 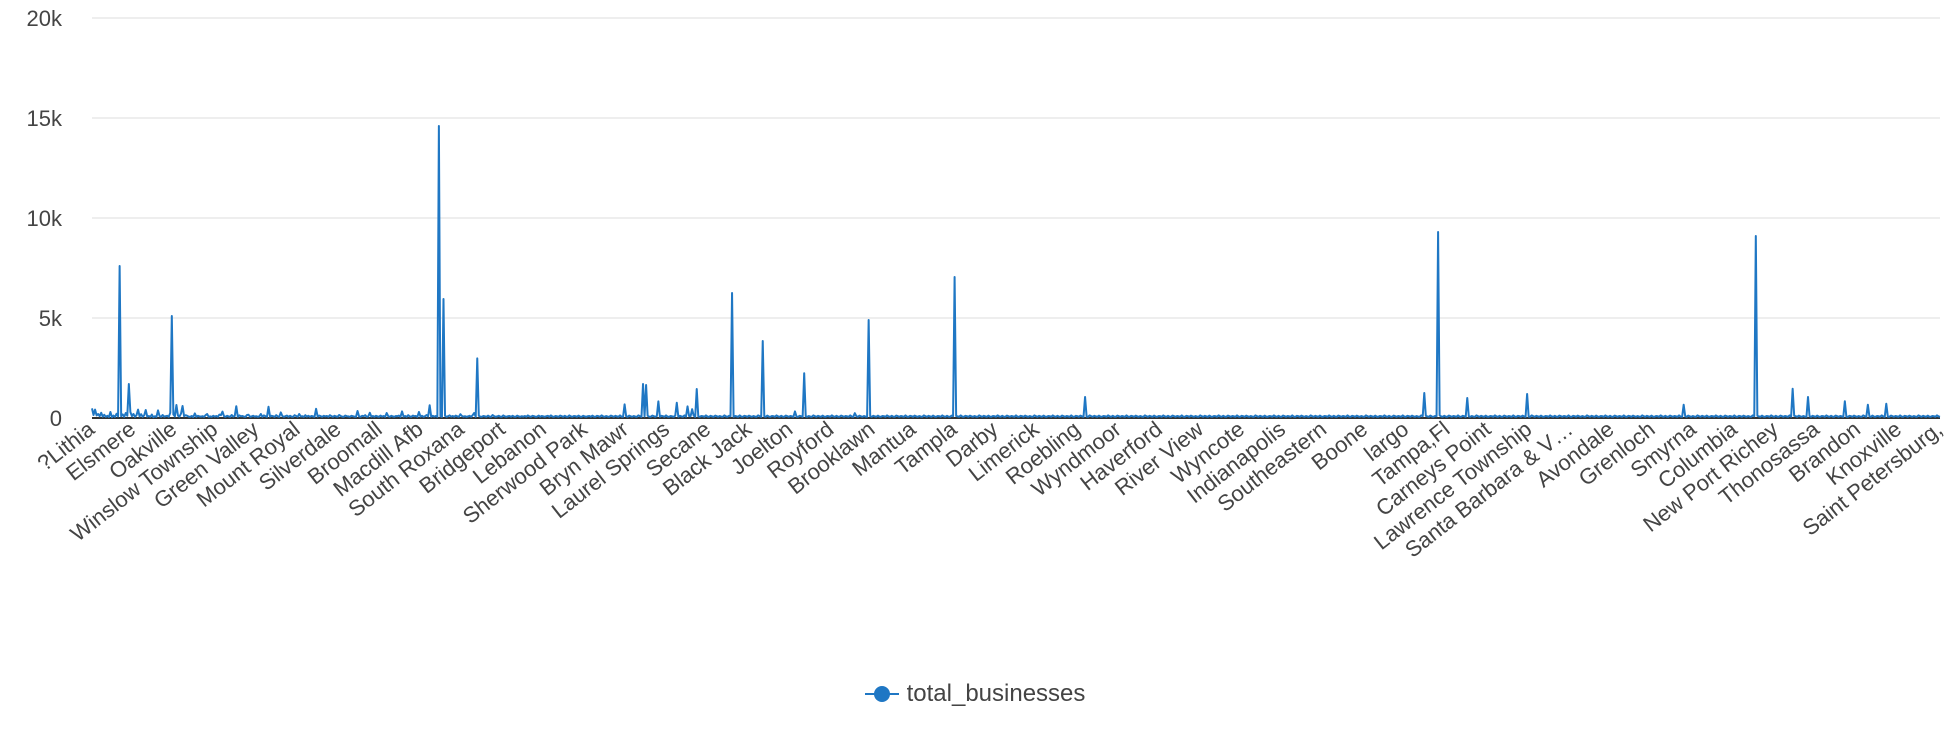 I want to click on legend: total_businesses, so click(x=975, y=694).